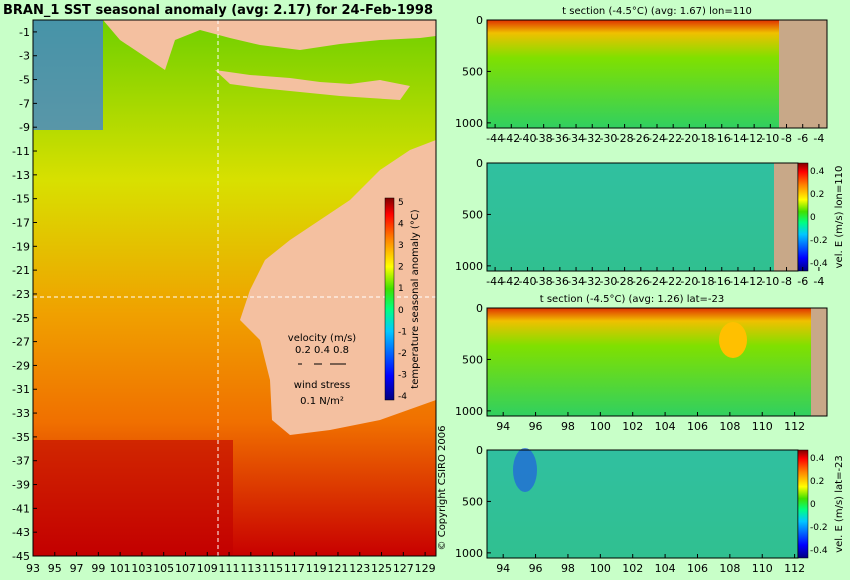 This screenshot has width=850, height=580. Describe the element at coordinates (133, 498) in the screenshot. I see `warm-anomaly-region` at that location.